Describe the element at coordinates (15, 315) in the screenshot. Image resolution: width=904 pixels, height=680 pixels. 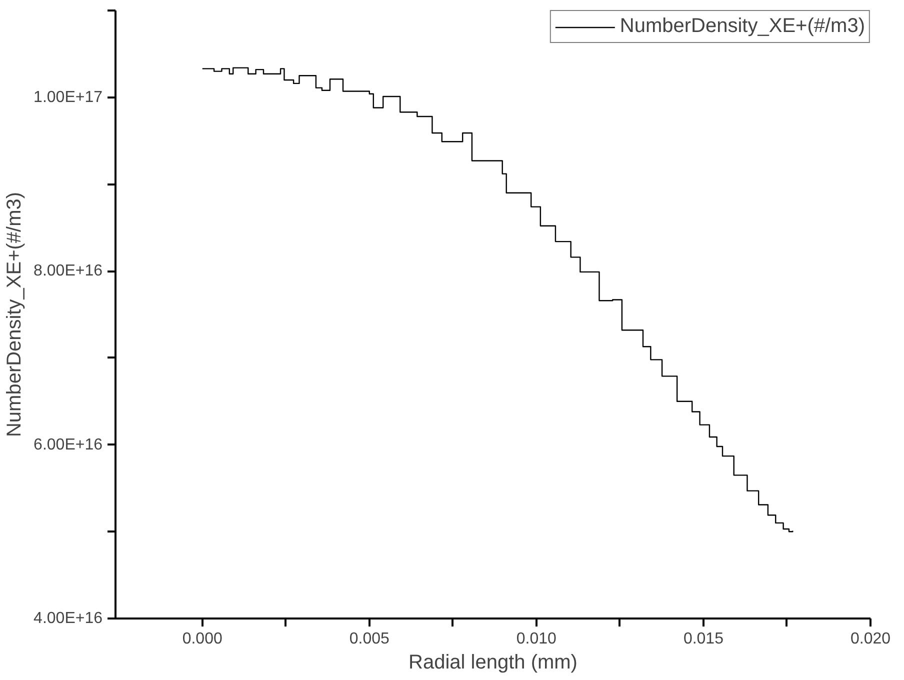
I see `y-axis-title: NumberDensity_XE+(#/m3)` at that location.